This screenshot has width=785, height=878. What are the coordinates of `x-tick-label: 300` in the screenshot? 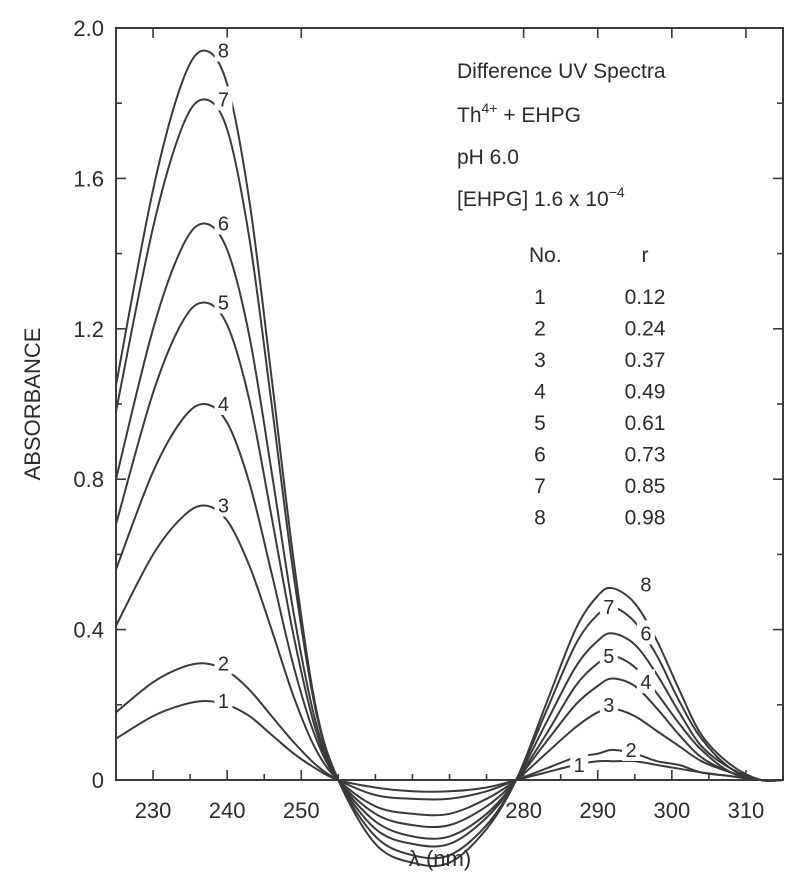 It's located at (671, 810).